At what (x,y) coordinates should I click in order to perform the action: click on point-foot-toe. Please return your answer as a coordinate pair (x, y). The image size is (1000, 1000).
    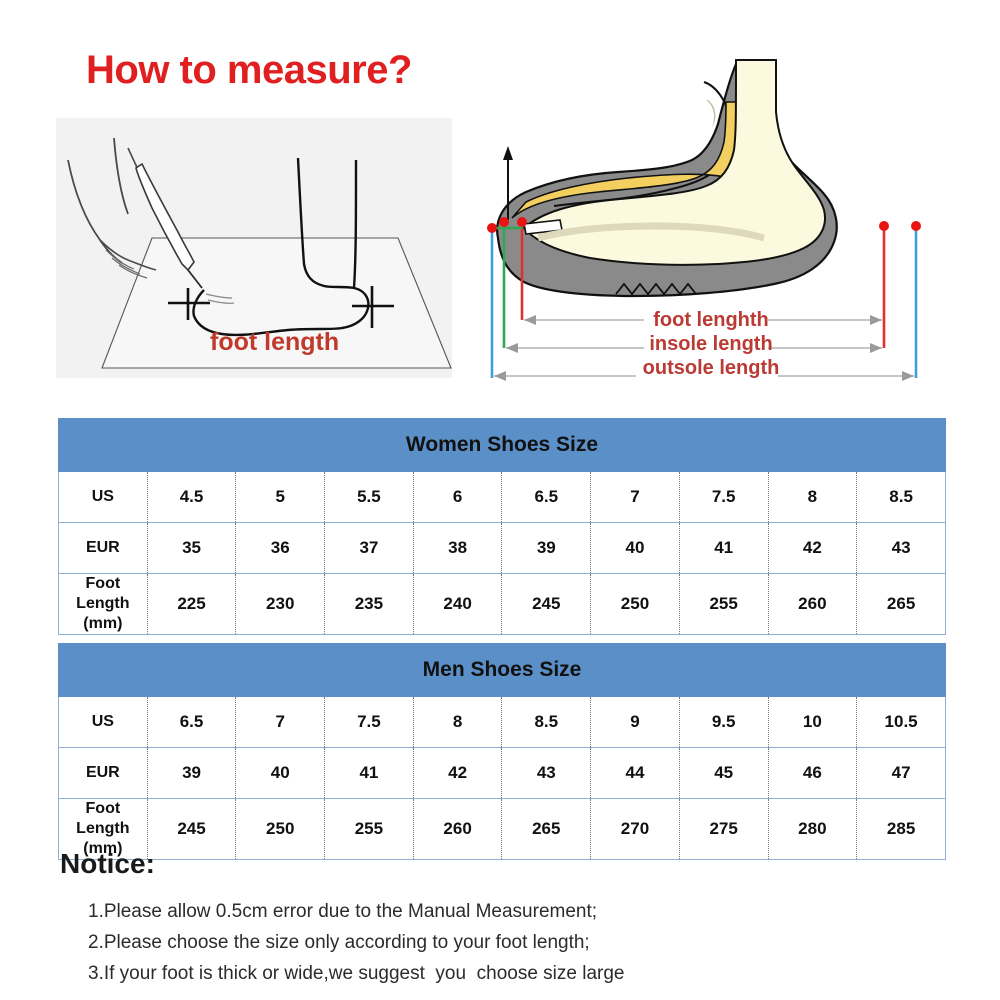
    Looking at the image, I should click on (522, 222).